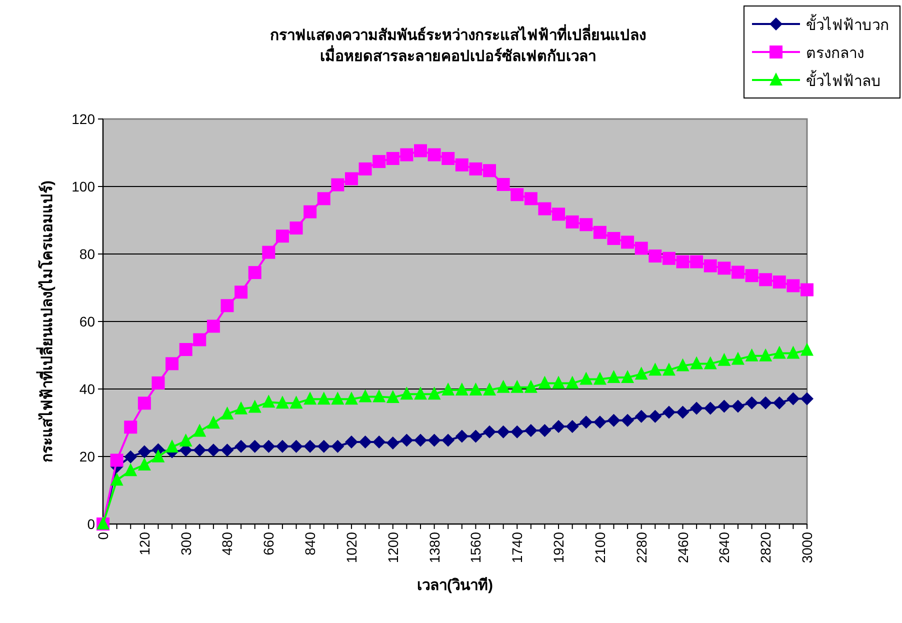 This screenshot has height=623, width=902. I want to click on y-tick-label: 80, so click(87, 254).